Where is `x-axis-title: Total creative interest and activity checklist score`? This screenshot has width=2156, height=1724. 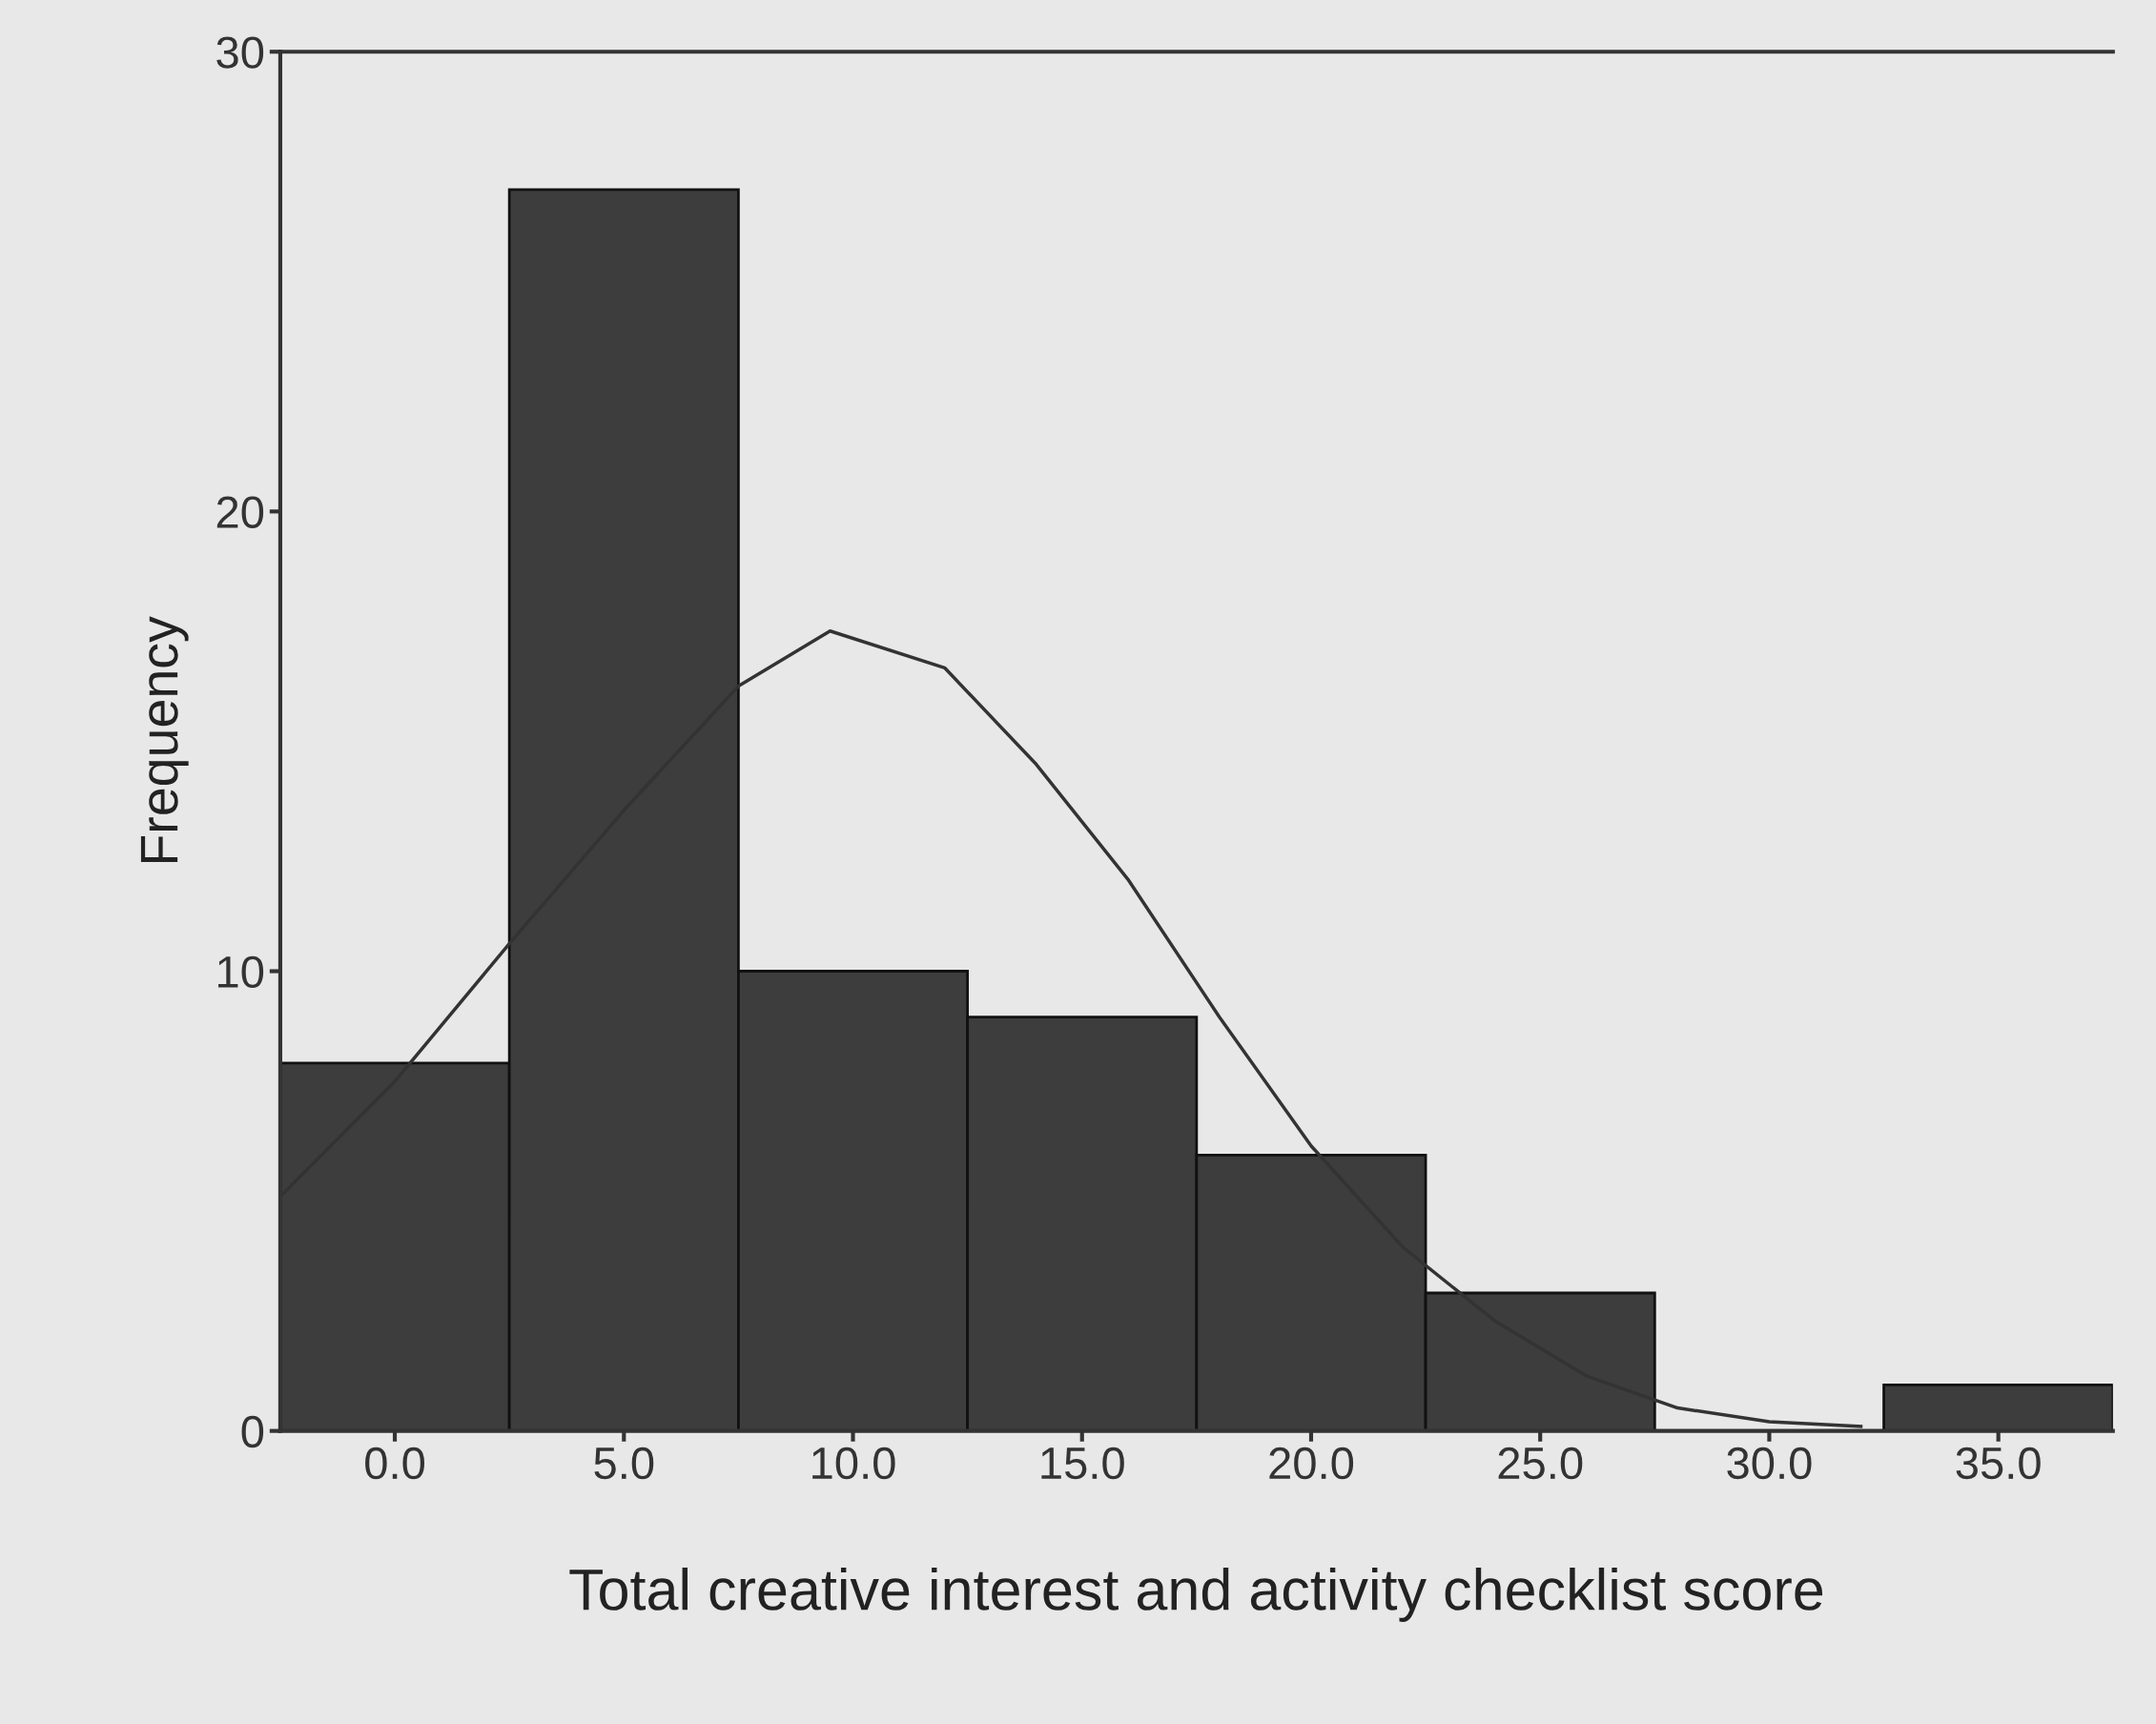
x-axis-title: Total creative interest and activity checklist score is located at coordinates (1196, 1594).